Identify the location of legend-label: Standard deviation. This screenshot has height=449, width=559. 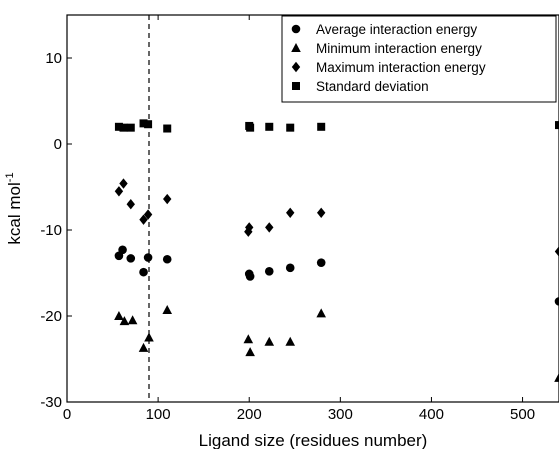
(372, 86).